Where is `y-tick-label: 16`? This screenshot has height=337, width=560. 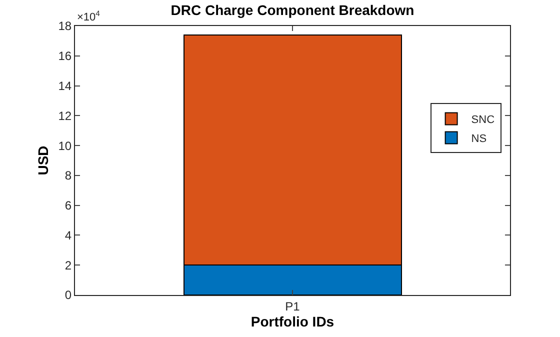 y-tick-label: 16 is located at coordinates (65, 56).